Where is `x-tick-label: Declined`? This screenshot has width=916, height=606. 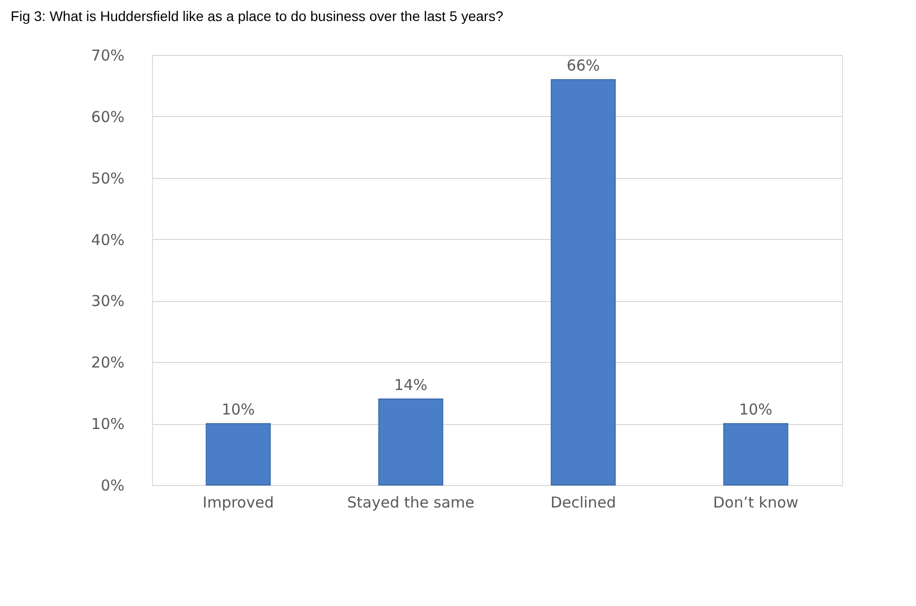
x-tick-label: Declined is located at coordinates (583, 503).